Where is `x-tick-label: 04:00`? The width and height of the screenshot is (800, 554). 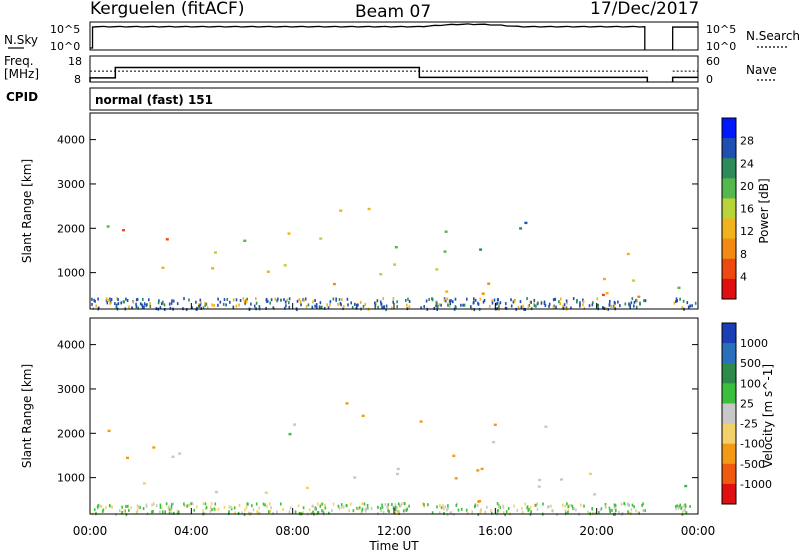
x-tick-label: 04:00 is located at coordinates (191, 531).